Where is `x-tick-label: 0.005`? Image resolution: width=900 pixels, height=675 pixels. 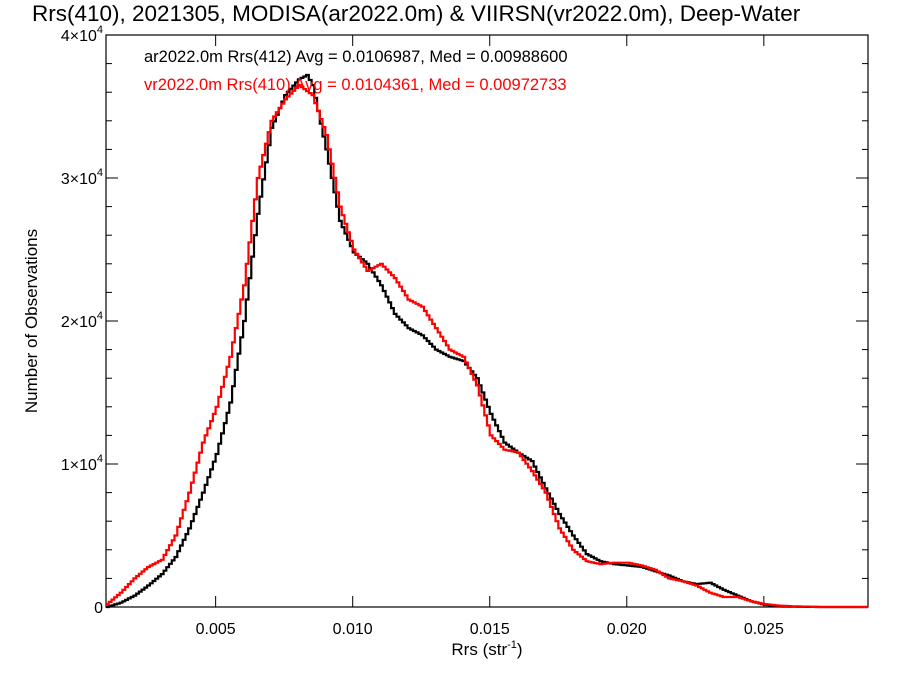 x-tick-label: 0.005 is located at coordinates (216, 629).